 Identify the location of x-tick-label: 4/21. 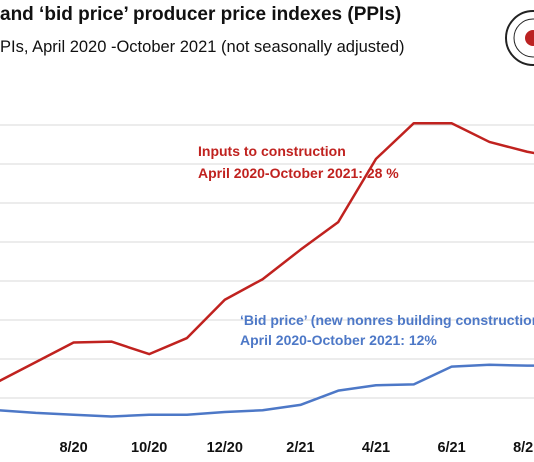
(376, 448).